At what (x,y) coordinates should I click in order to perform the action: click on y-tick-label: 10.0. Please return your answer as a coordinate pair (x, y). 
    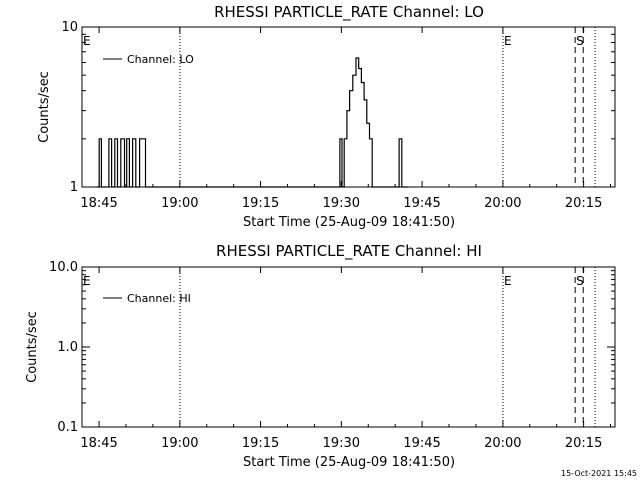
    Looking at the image, I should click on (63, 267).